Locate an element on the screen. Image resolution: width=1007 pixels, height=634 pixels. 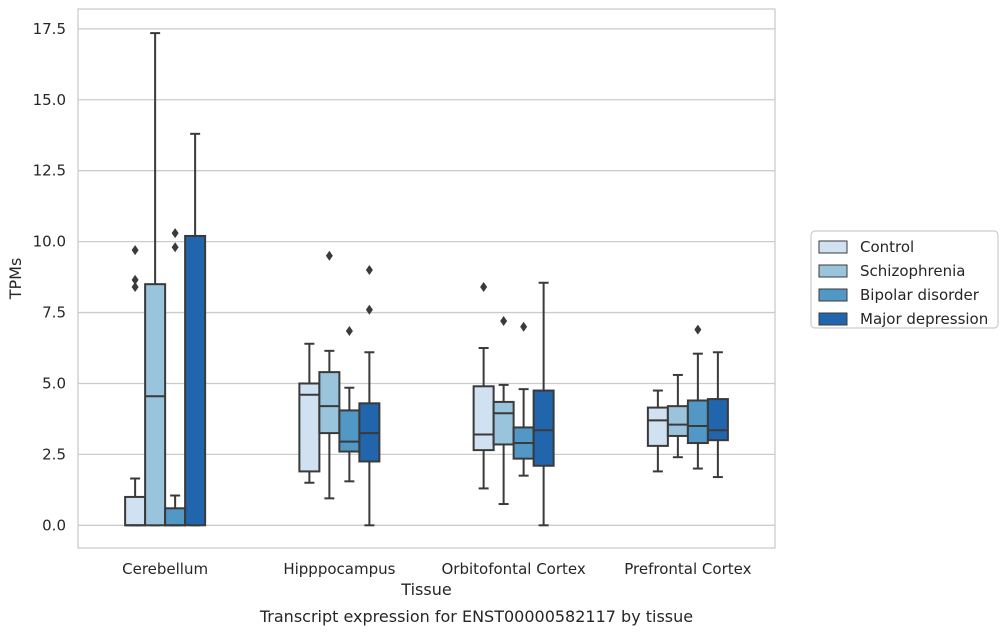
y-axis-label: TPMs is located at coordinates (15, 279).